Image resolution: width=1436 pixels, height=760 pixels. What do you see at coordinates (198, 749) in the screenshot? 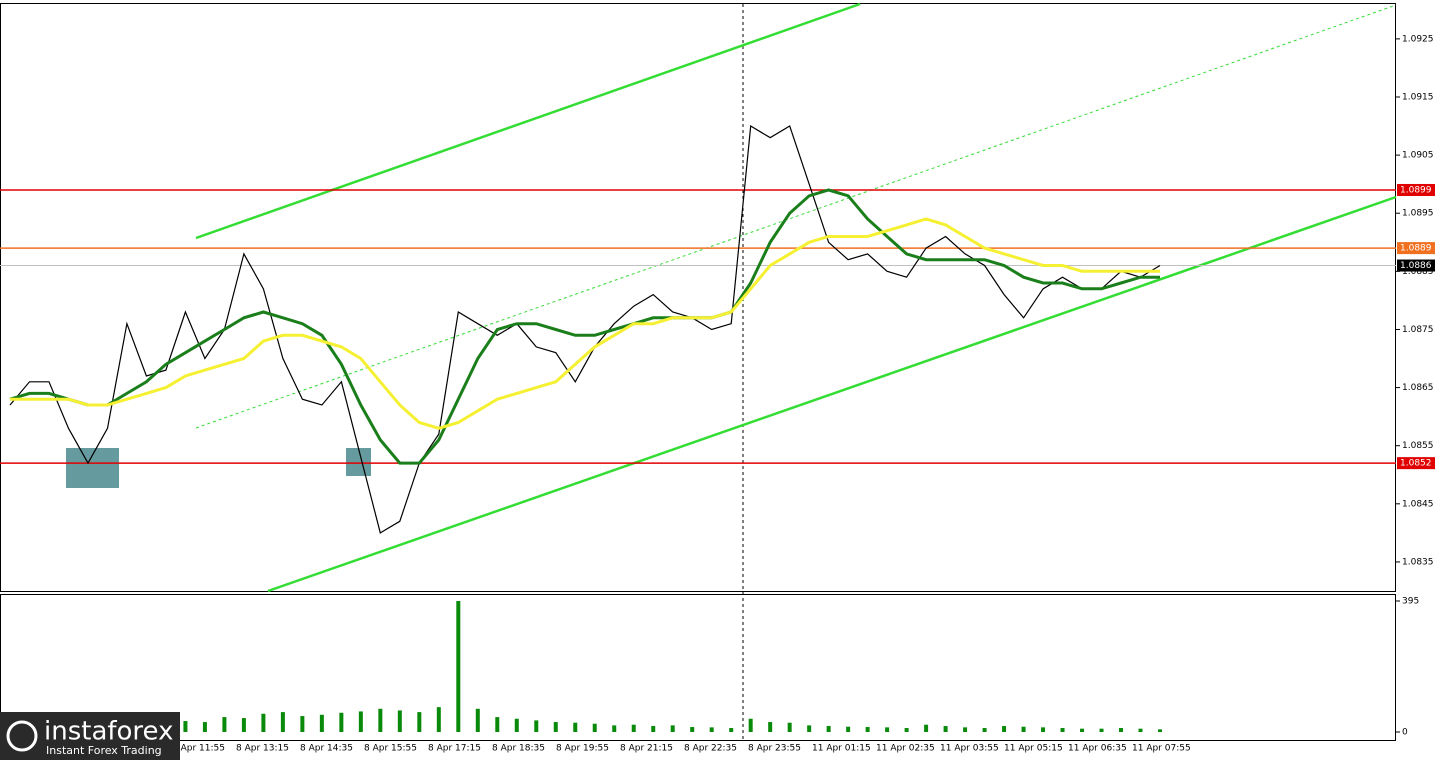
I see `x-tick-label: 8 Apr 11:55` at bounding box center [198, 749].